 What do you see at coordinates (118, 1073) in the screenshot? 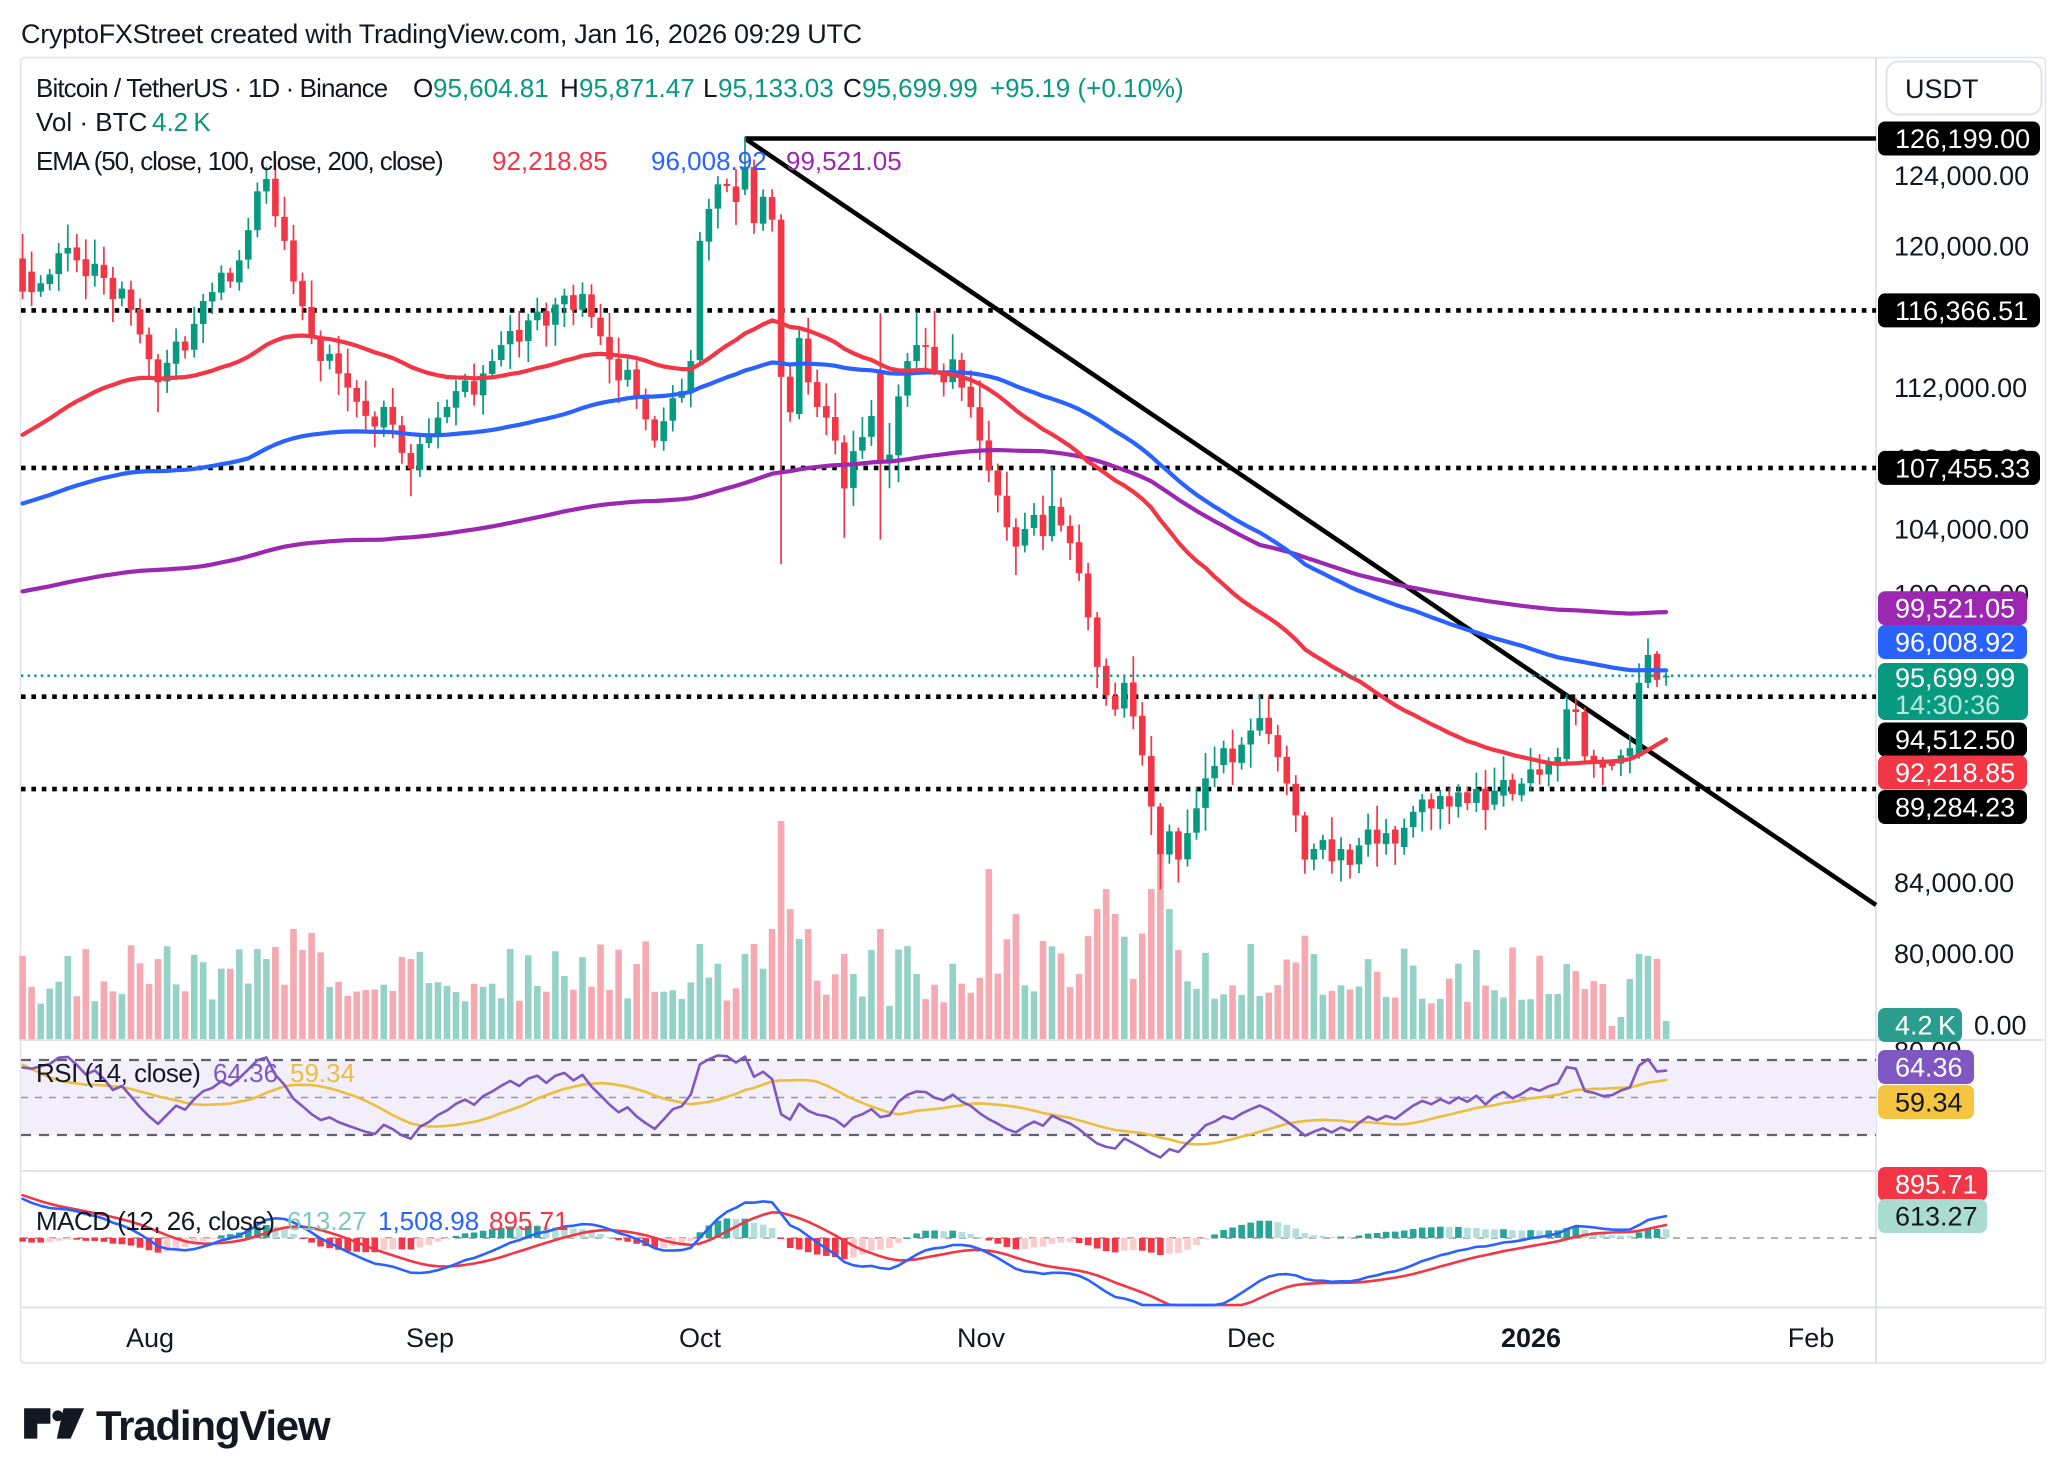
I see `svg-text: RSI (14, close)` at bounding box center [118, 1073].